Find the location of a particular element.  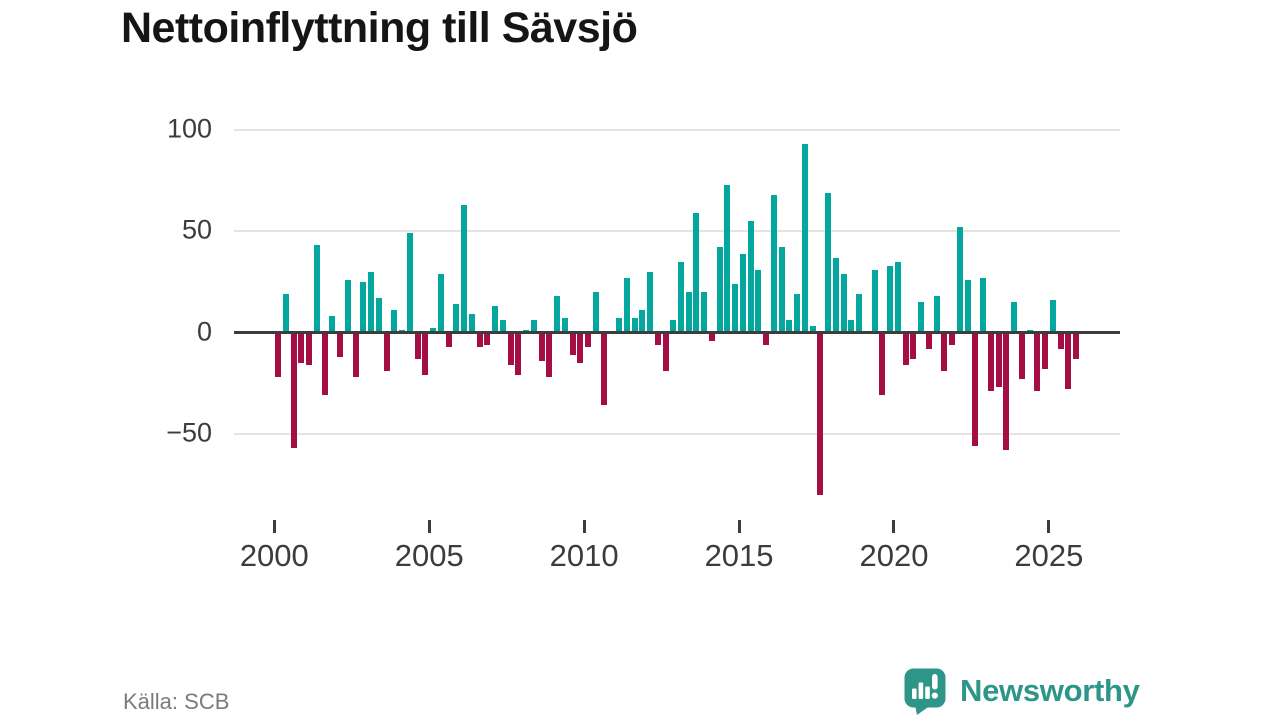

bar-2002q3 is located at coordinates (355, 355).